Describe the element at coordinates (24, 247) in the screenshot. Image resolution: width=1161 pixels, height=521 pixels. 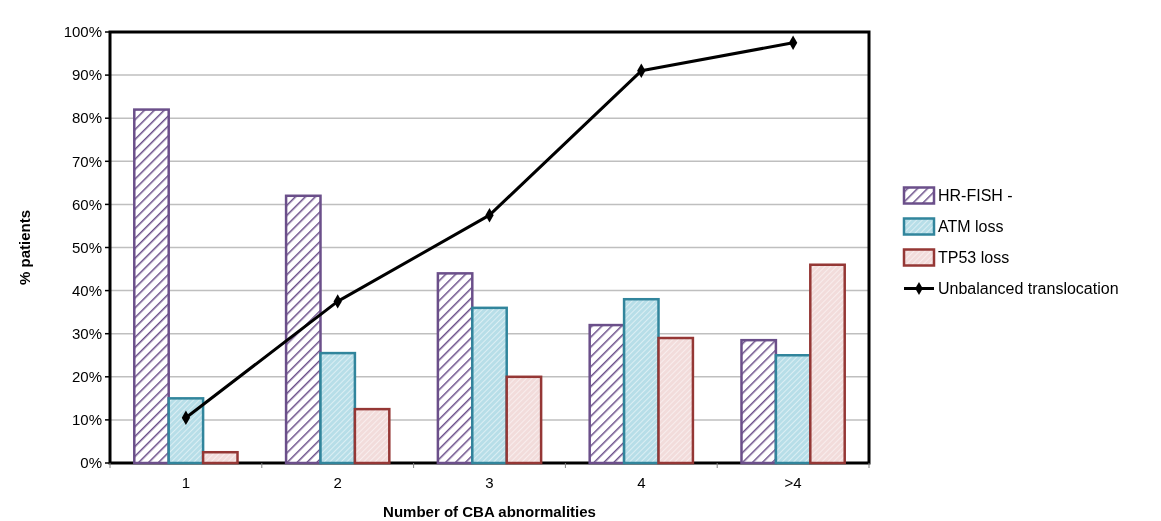
I see `y-axis-title: % patients` at that location.